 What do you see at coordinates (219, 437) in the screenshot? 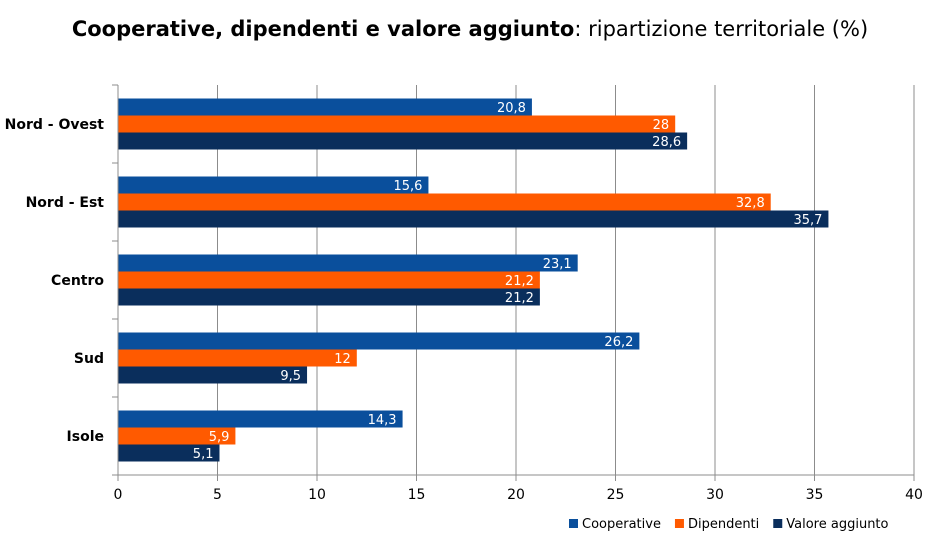
I see `data-label: 5,9` at bounding box center [219, 437].